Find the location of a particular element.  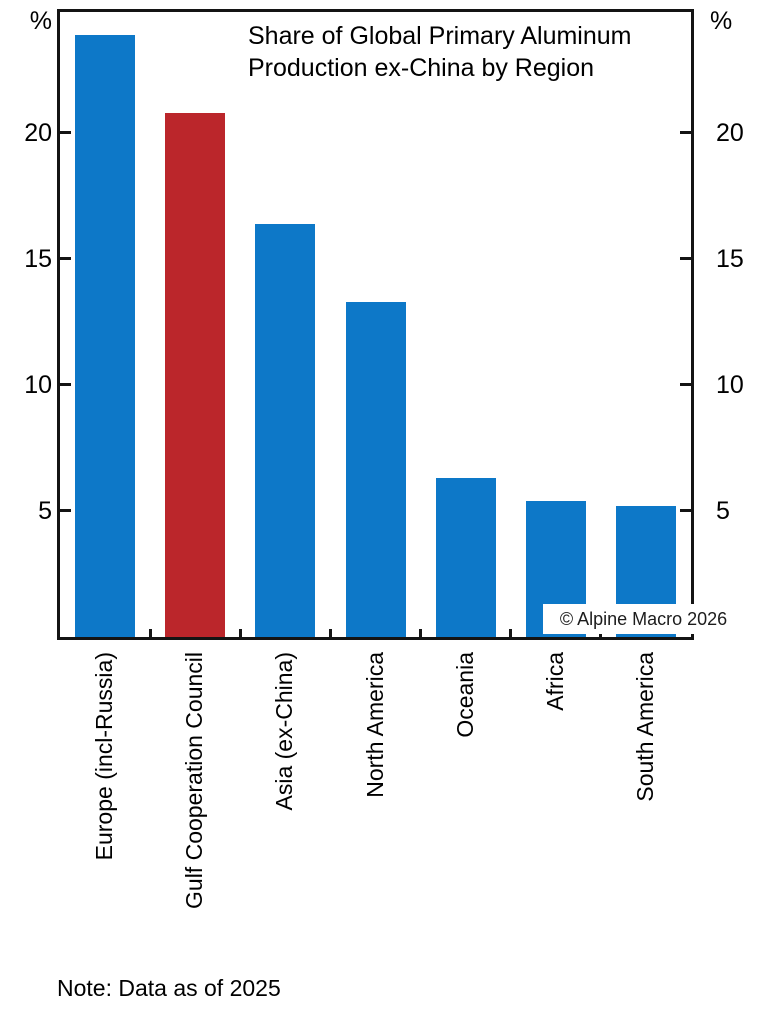

bar-gulf-cooperation-council is located at coordinates (195, 374).